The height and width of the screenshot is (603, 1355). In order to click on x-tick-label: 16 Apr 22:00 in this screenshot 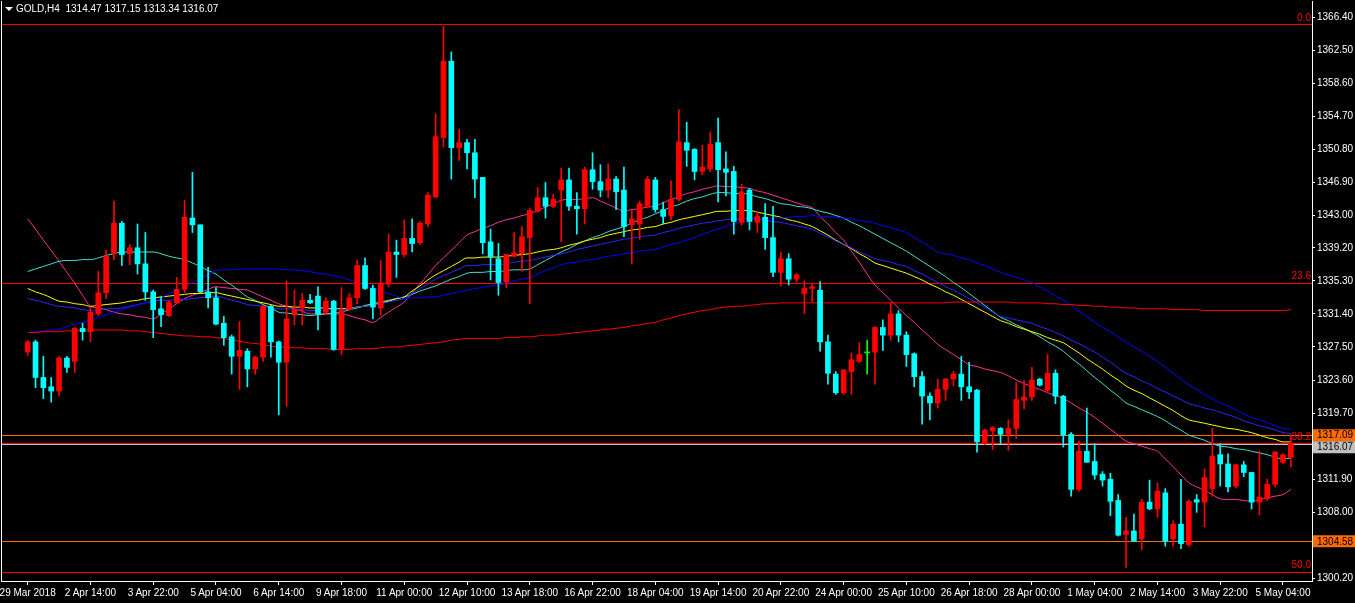, I will do `click(593, 592)`.